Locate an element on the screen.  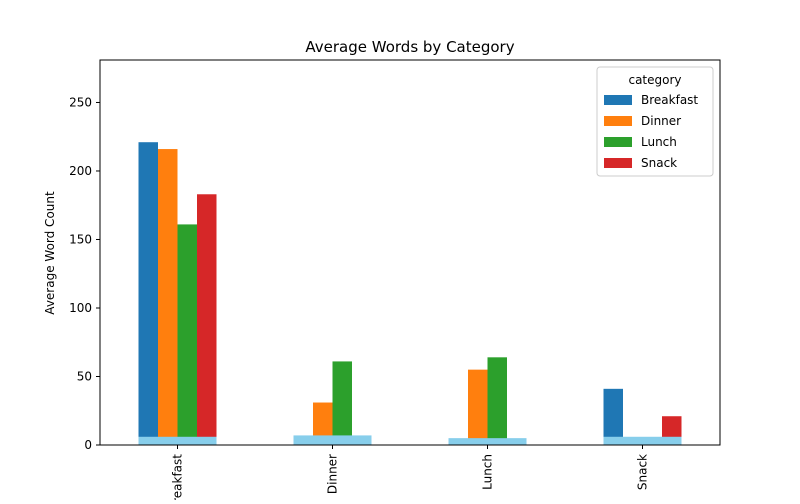
bar-snack-breakfast is located at coordinates (207, 319).